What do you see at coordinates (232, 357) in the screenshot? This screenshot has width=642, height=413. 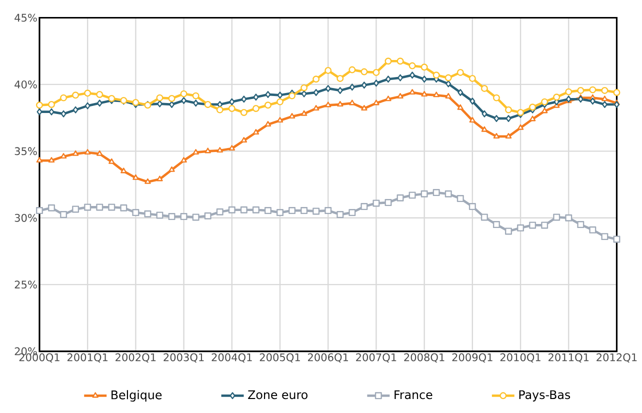 I see `x-tick-label: 2004Q1` at bounding box center [232, 357].